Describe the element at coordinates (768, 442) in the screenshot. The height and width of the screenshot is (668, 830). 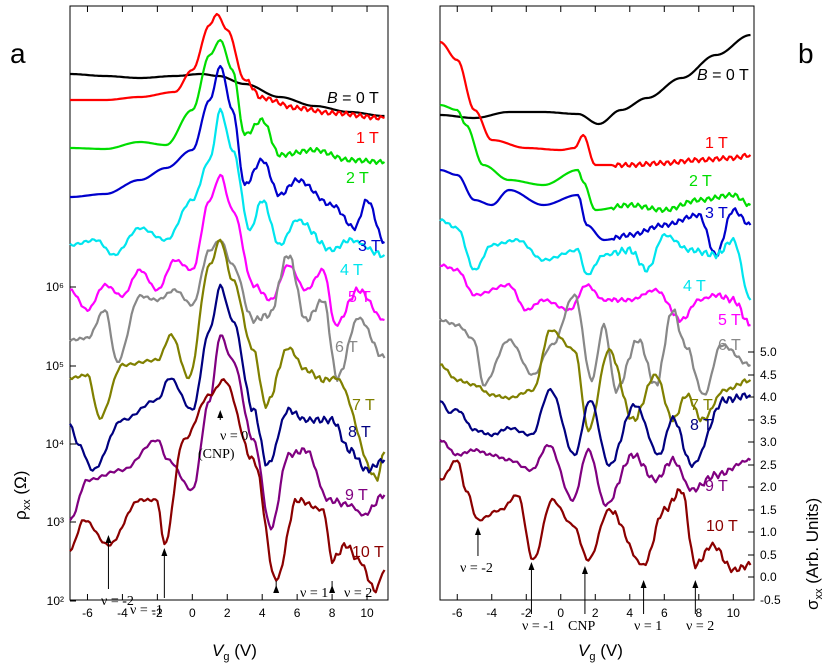
I see `y-tick-label: 3.0` at that location.